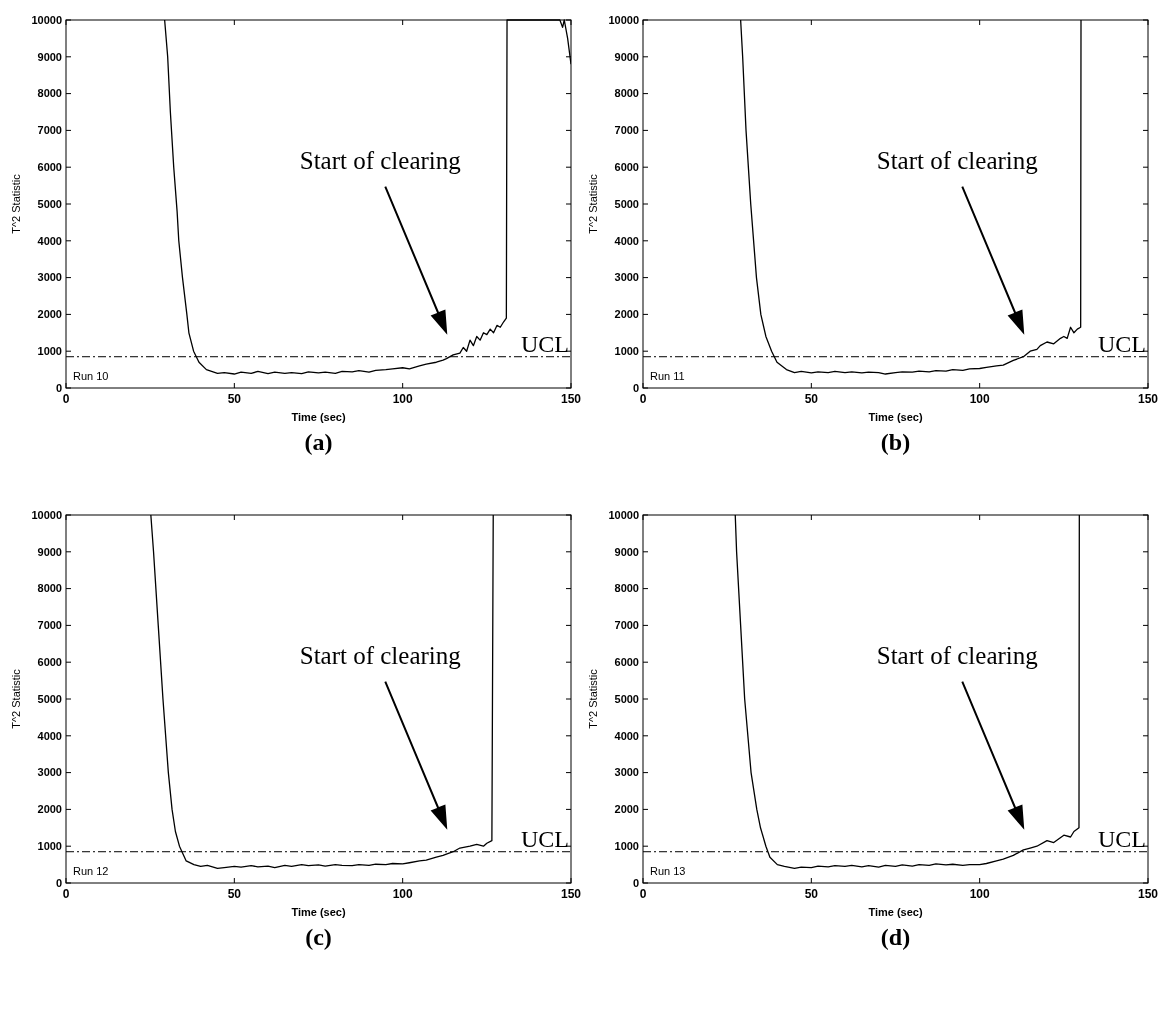  Describe the element at coordinates (91, 376) in the screenshot. I see `annotation: Run 10` at that location.